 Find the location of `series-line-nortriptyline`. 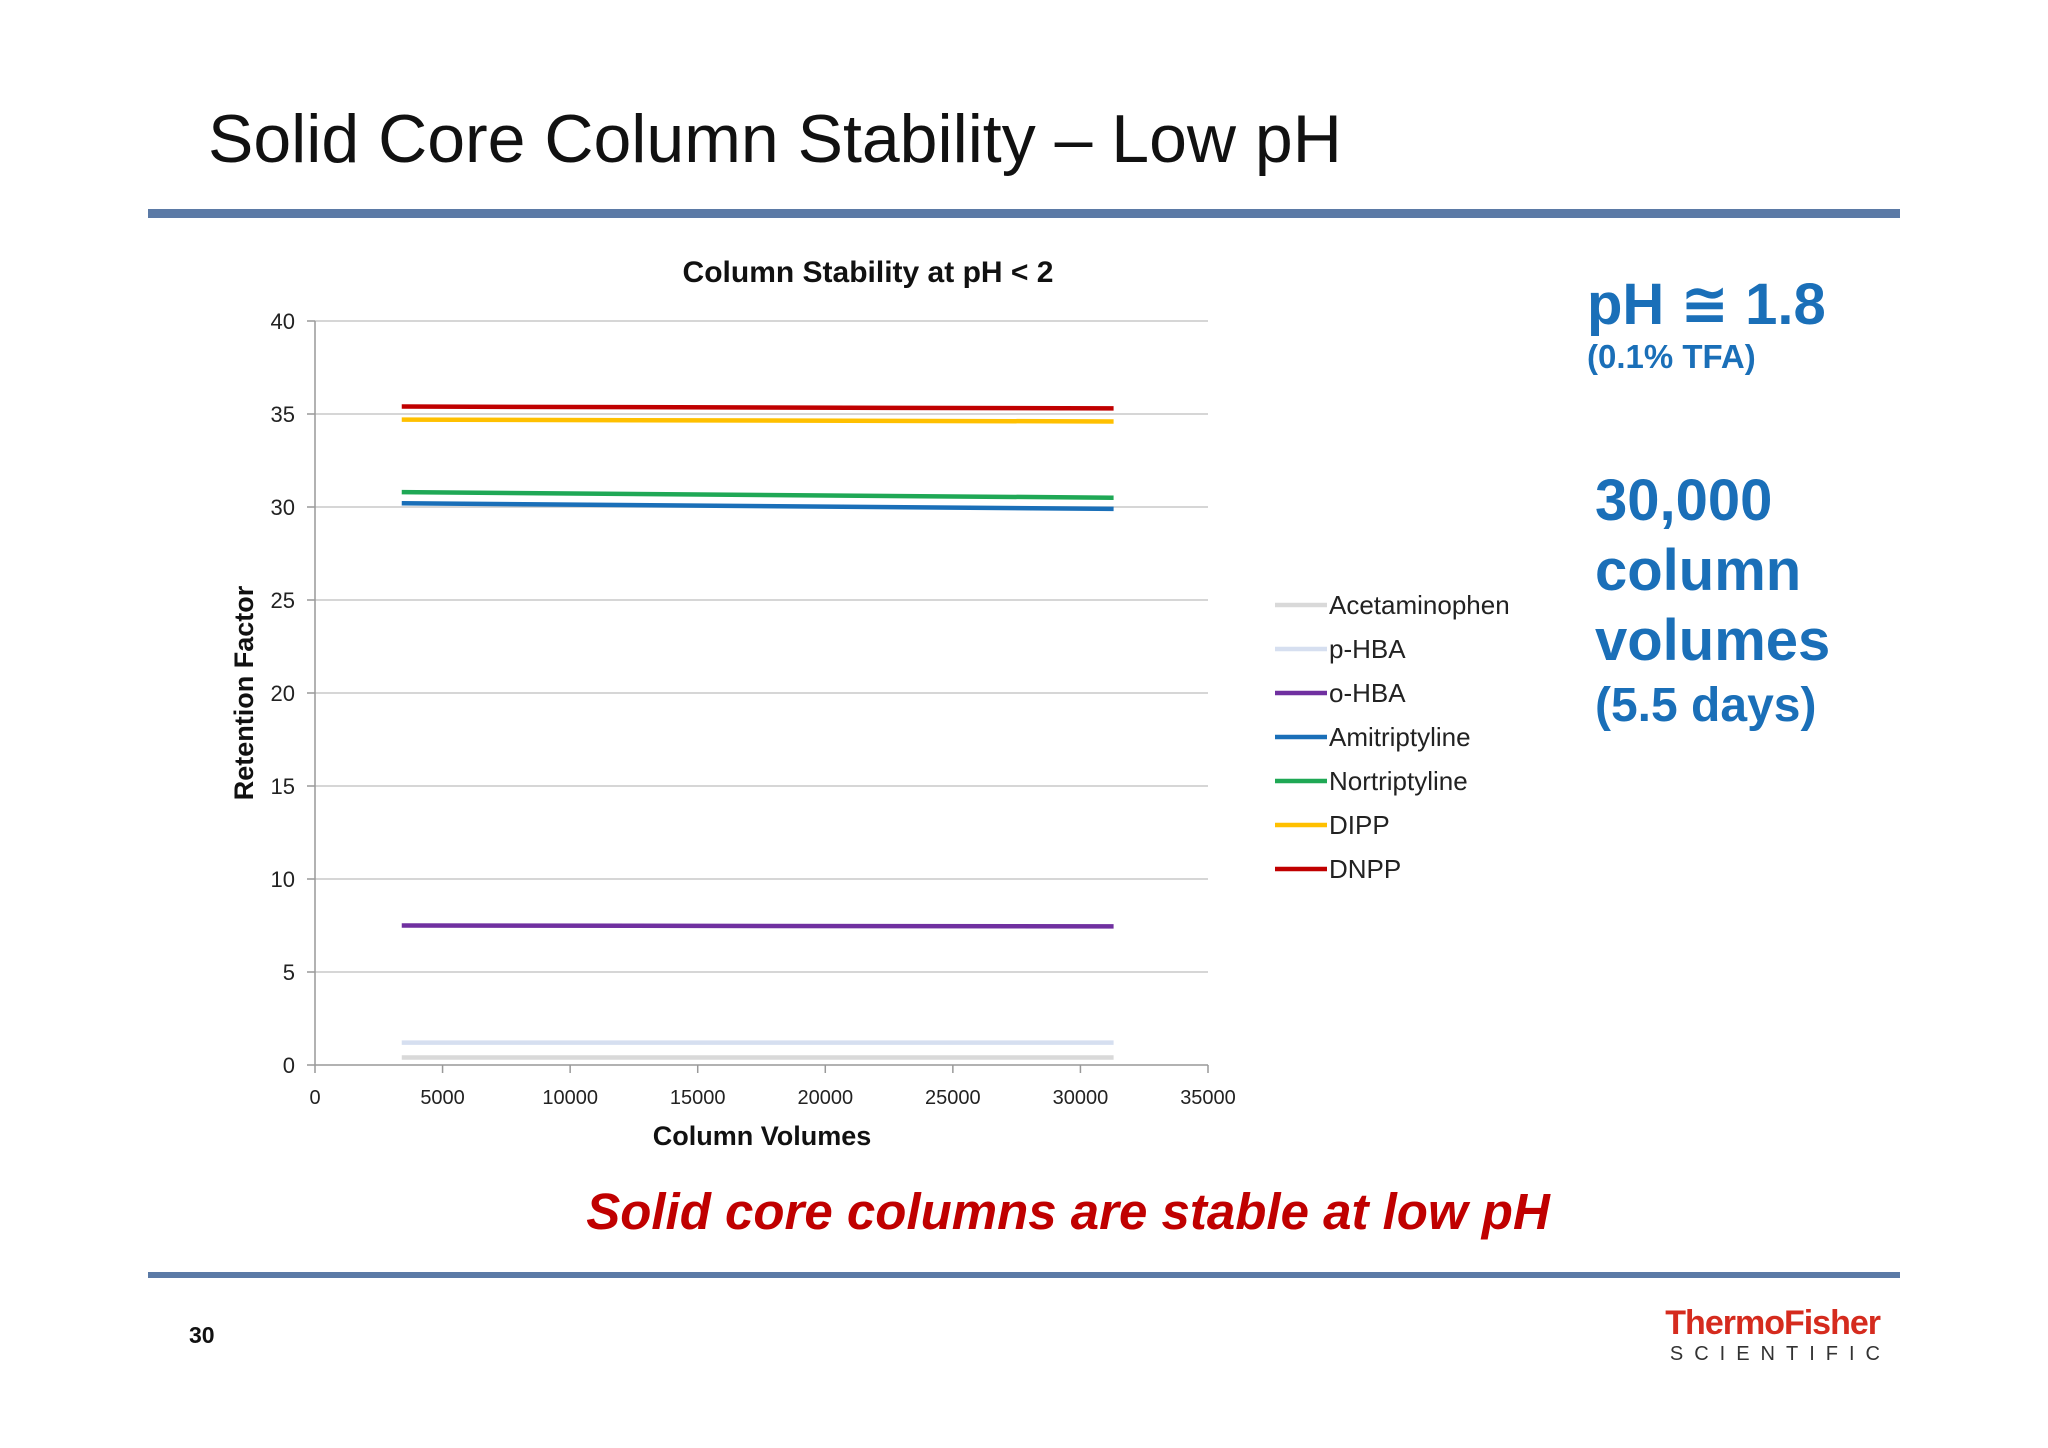

series-line-nortriptyline is located at coordinates (757, 494).